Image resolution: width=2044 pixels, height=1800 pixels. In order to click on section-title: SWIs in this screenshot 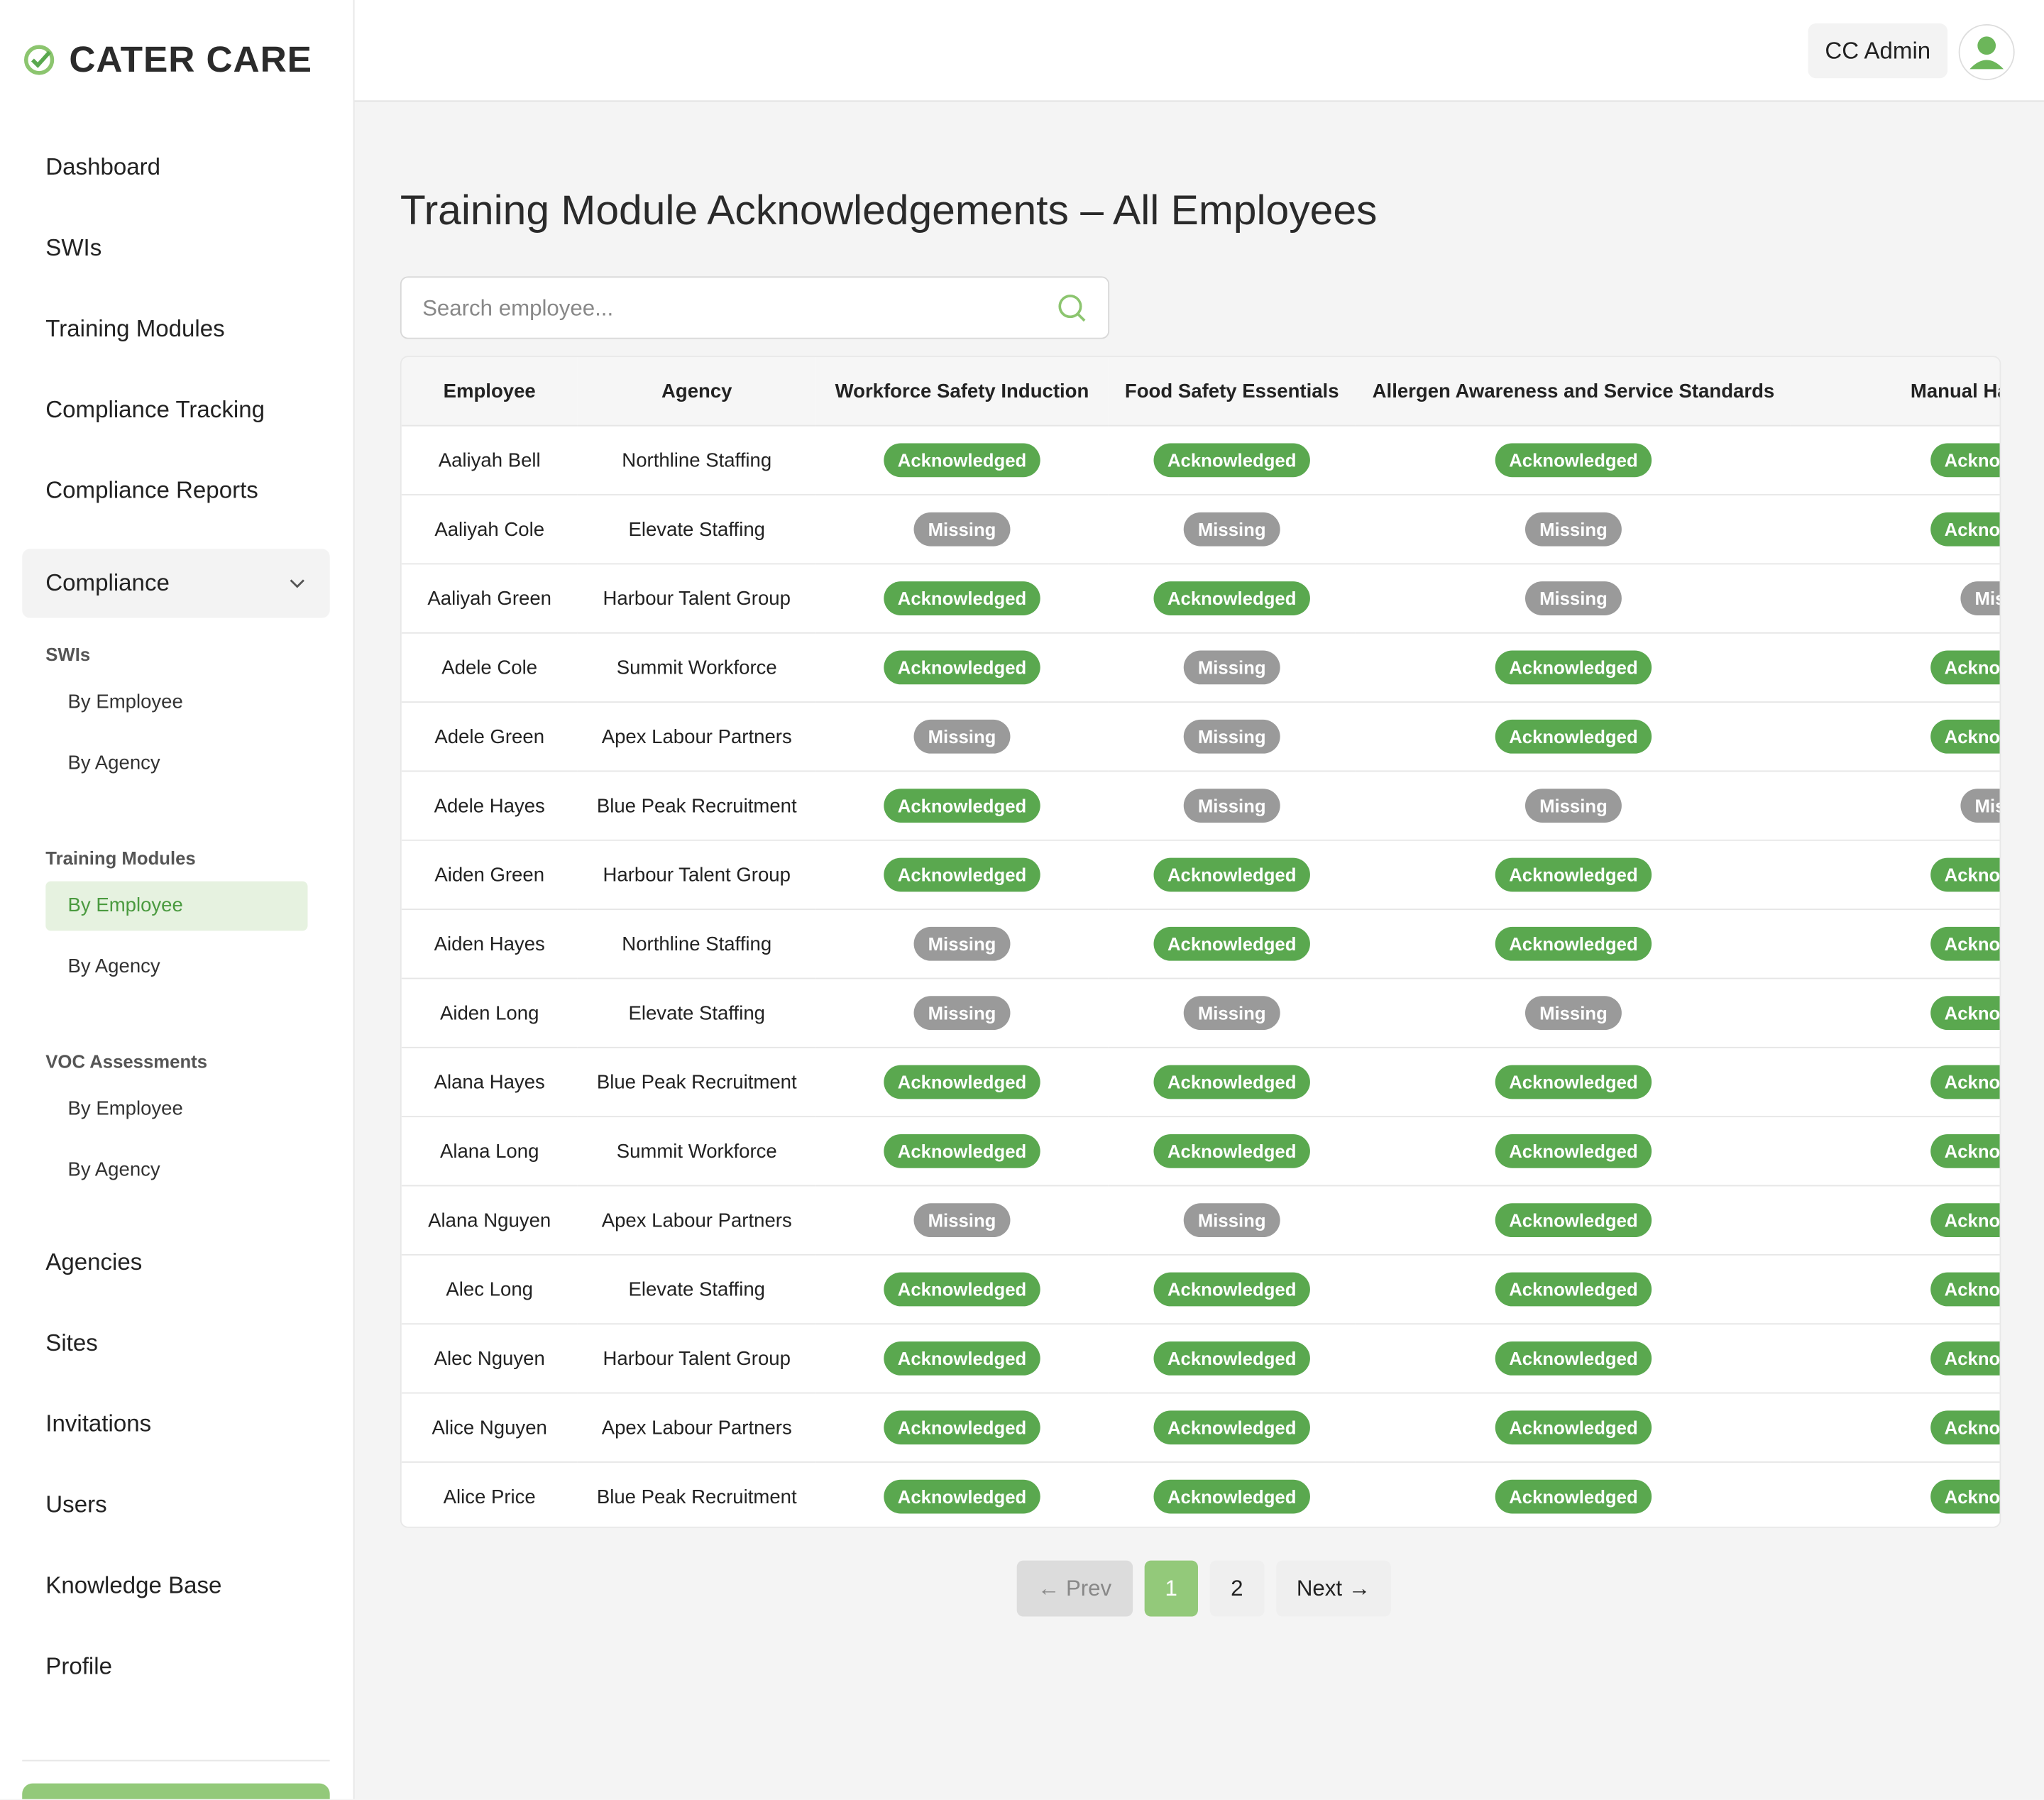, I will do `click(68, 654)`.